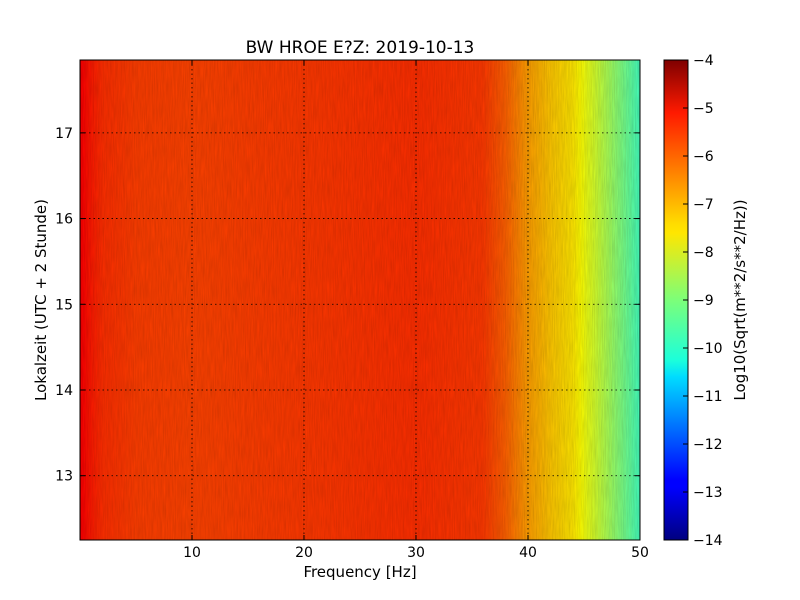 This screenshot has height=600, width=800. I want to click on y-tick-label: 17, so click(64, 134).